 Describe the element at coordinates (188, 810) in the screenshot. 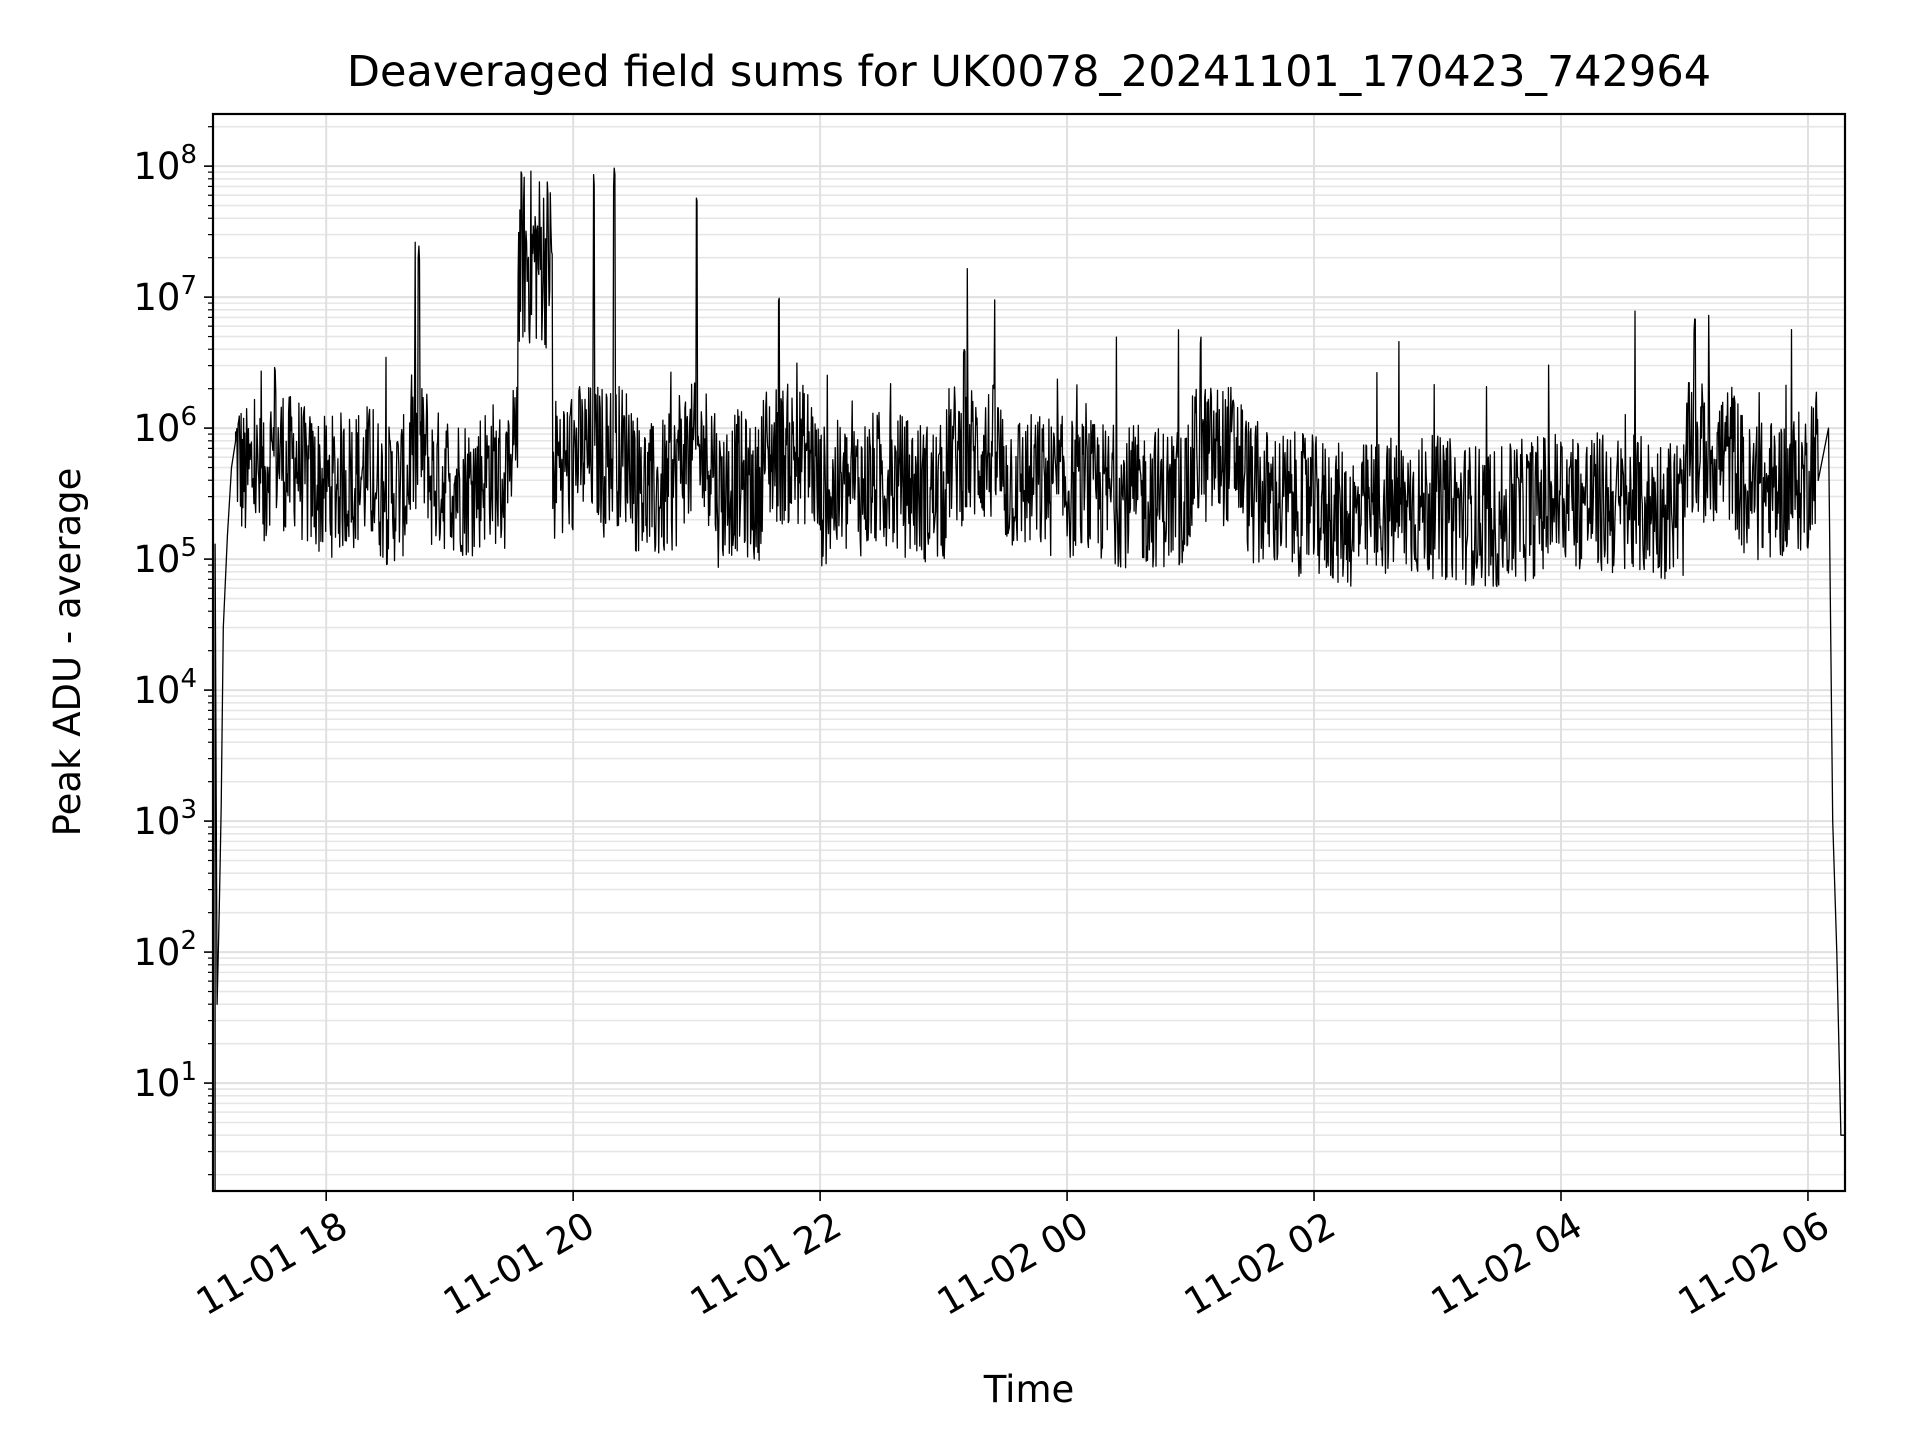

I see `y-tick-exponent: 3` at that location.